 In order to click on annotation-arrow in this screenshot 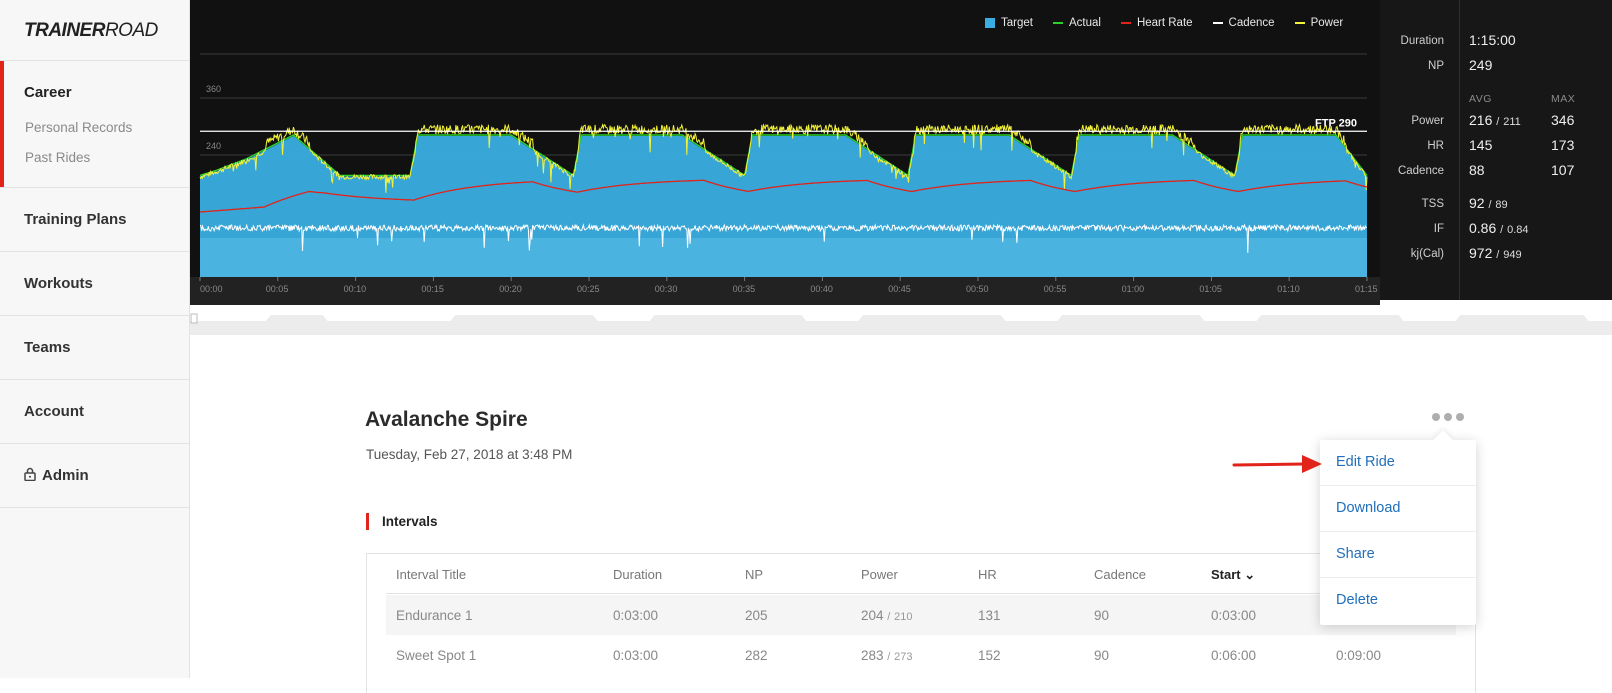, I will do `click(1277, 464)`.